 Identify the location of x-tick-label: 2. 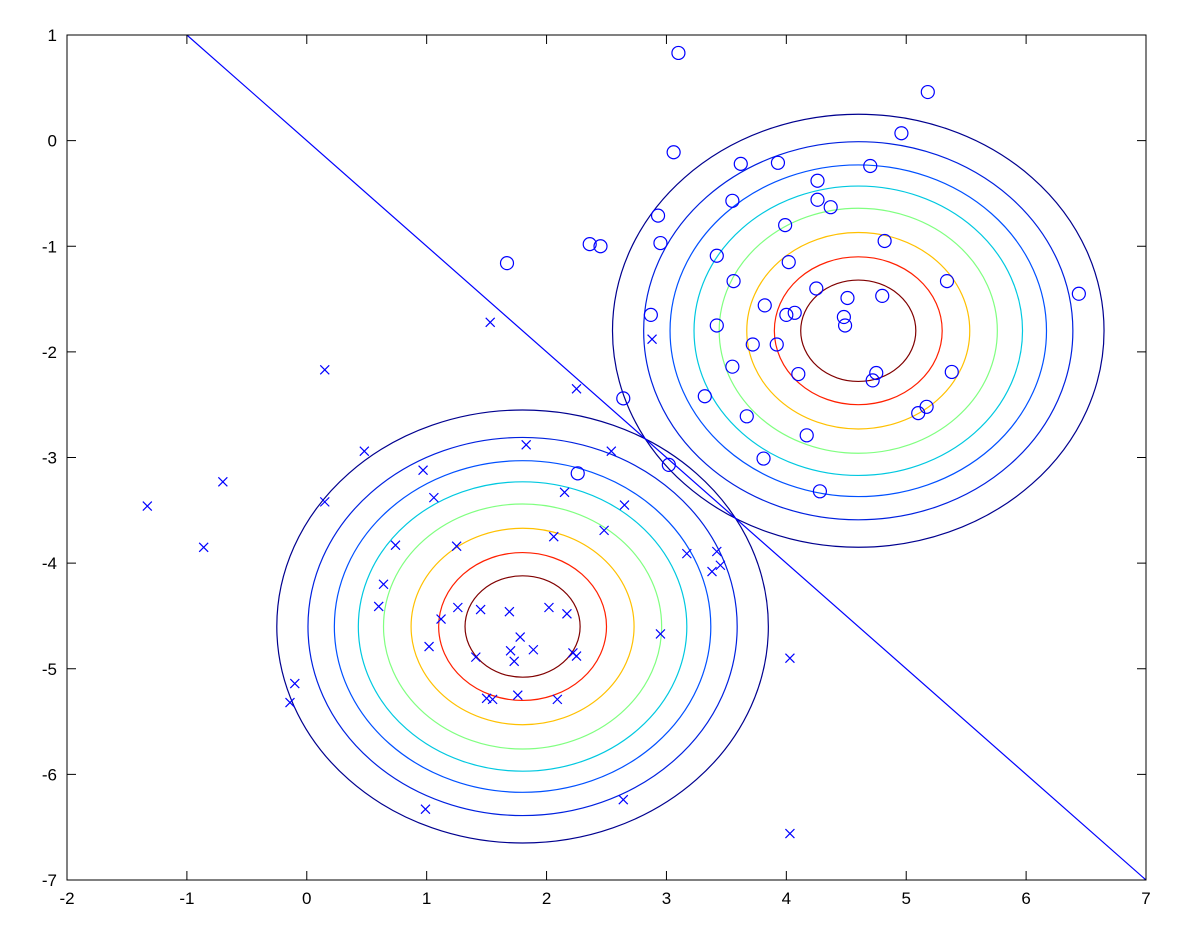
(546, 898).